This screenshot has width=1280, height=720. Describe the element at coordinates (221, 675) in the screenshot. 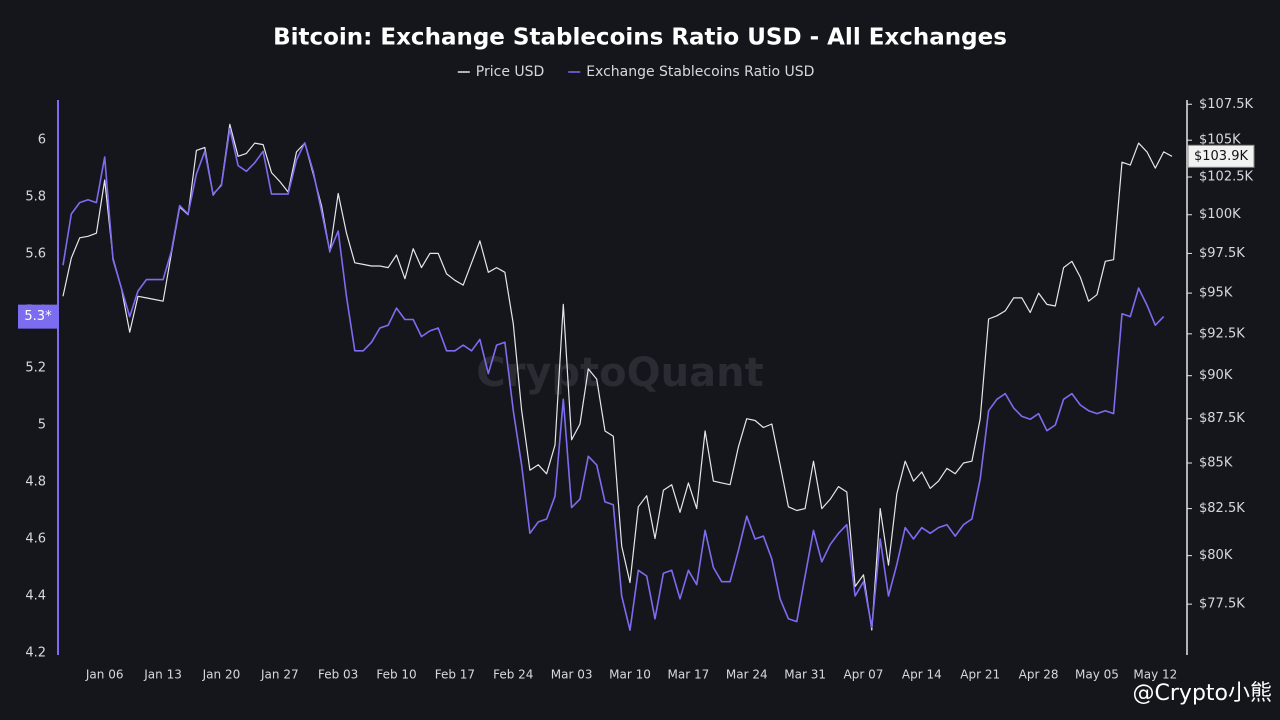

I see `x-tick-label: Jan 20` at that location.